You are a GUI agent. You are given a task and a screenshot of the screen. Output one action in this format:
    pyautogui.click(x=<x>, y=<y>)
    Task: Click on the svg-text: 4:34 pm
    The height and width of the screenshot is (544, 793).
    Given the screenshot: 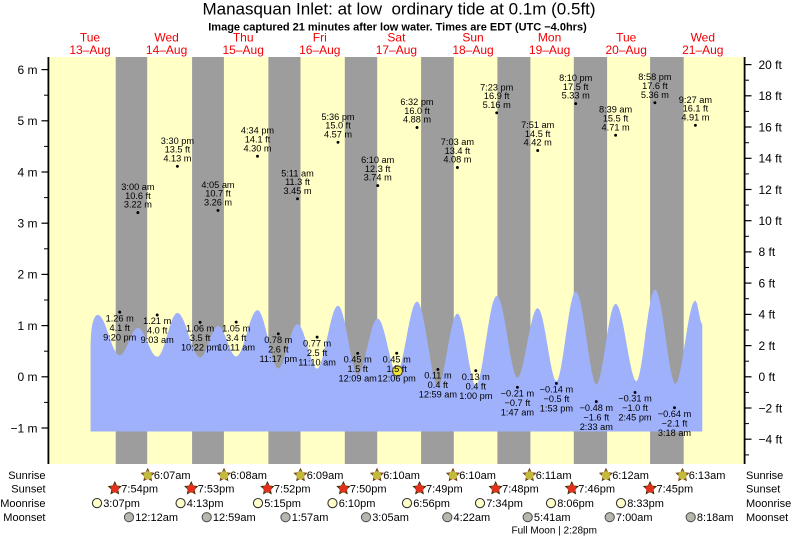 What is the action you would take?
    pyautogui.click(x=258, y=131)
    